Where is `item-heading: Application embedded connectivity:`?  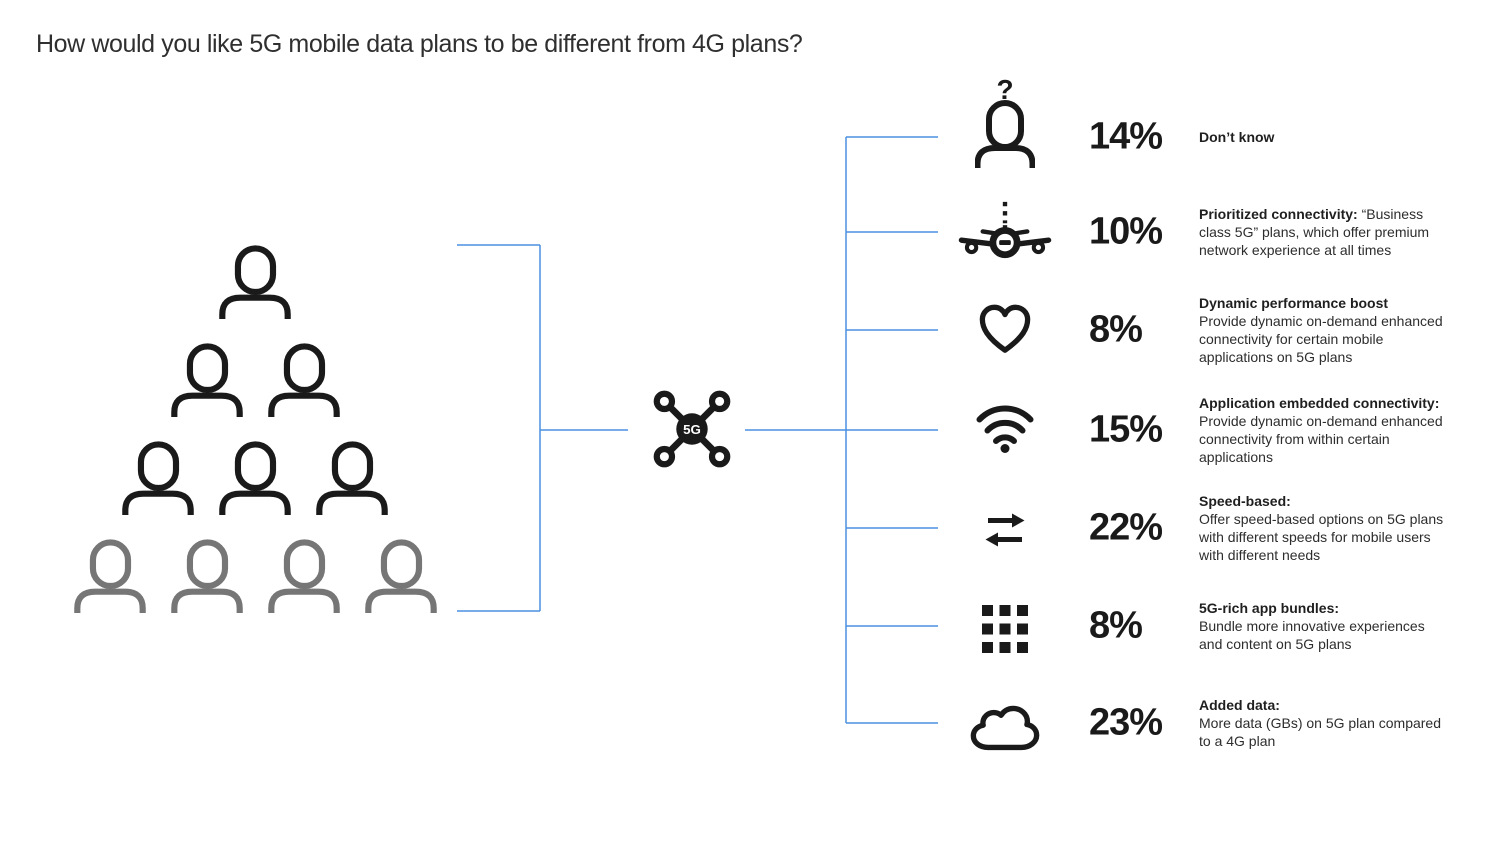 item-heading: Application embedded connectivity: is located at coordinates (1319, 403).